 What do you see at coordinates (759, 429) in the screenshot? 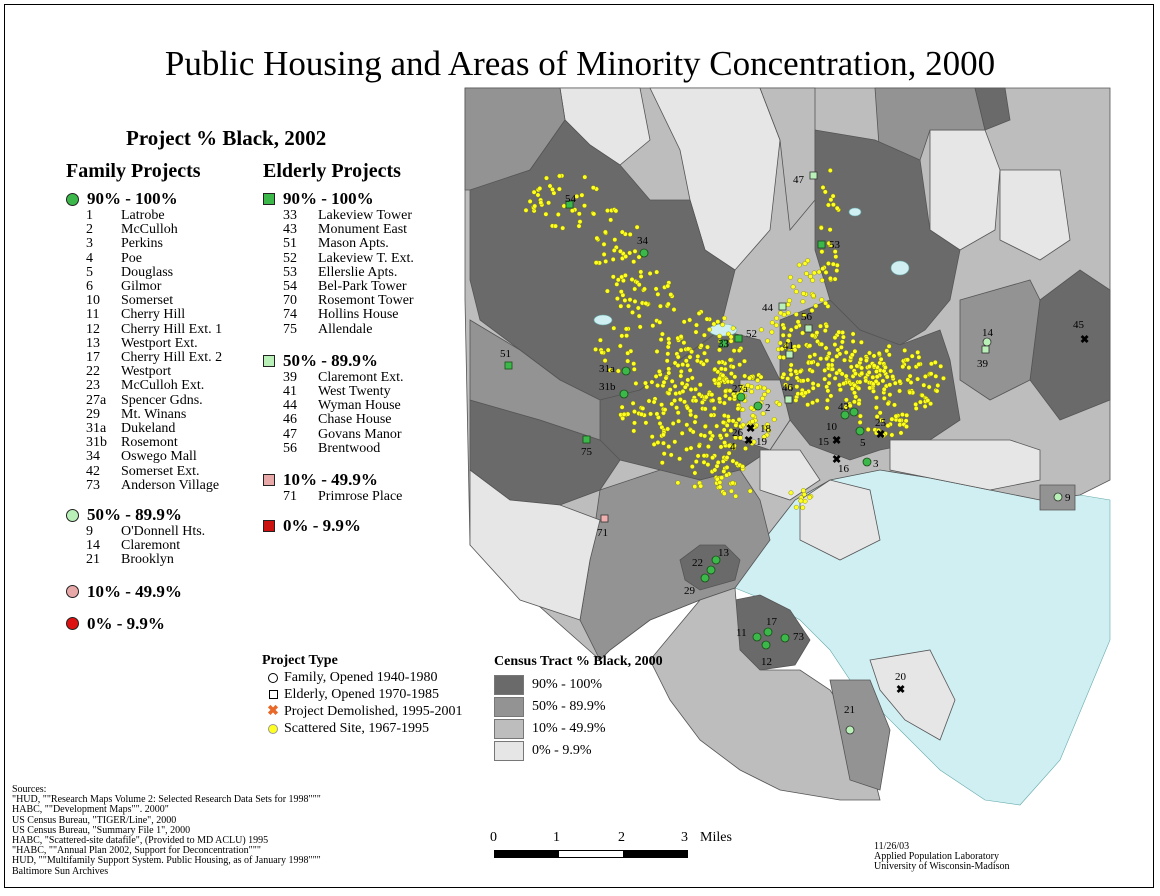
I see `demolished-marker: ✖ 18` at bounding box center [759, 429].